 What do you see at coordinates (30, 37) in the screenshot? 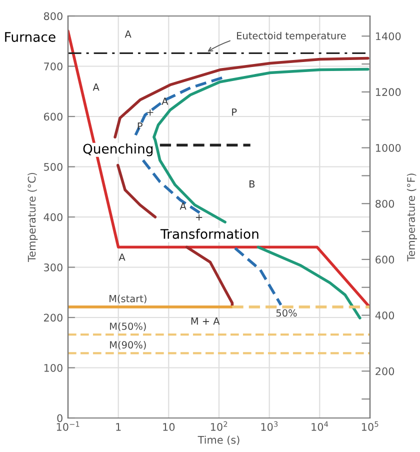
I see `text: Furnace` at bounding box center [30, 37].